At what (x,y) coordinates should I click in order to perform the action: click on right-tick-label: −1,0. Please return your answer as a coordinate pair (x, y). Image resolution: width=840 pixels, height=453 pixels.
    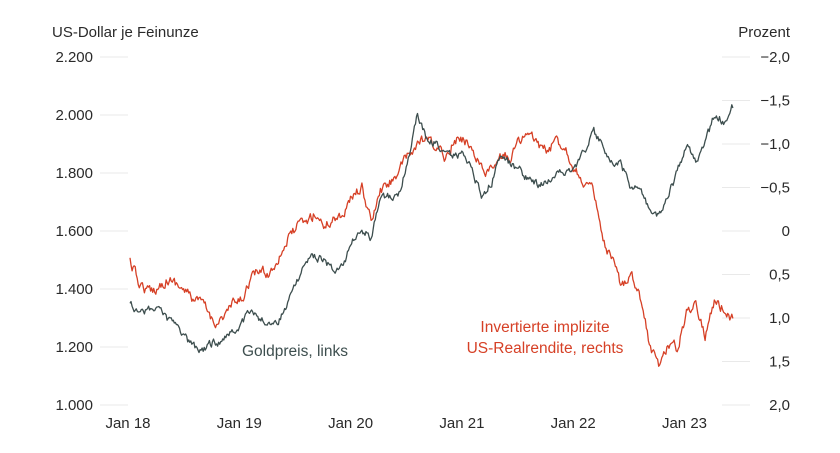
    Looking at the image, I should click on (775, 144).